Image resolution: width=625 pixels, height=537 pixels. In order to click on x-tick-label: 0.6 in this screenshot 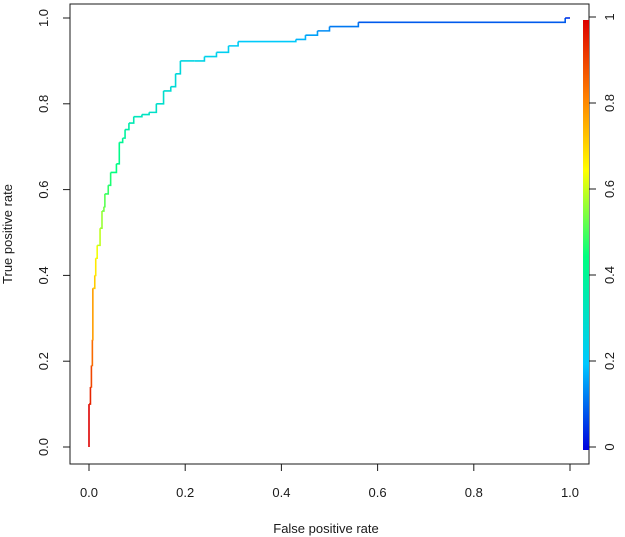, I will do `click(378, 492)`.